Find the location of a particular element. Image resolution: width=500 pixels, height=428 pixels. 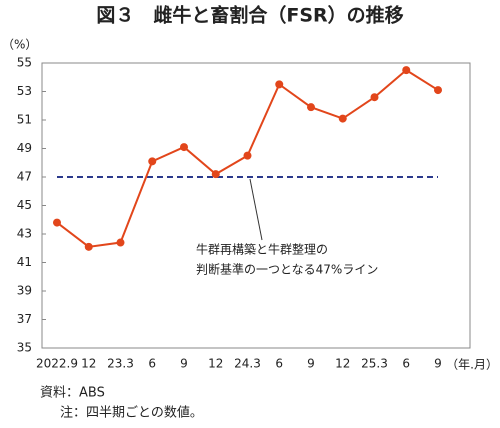

y-tick-label: 41 is located at coordinates (24, 262).